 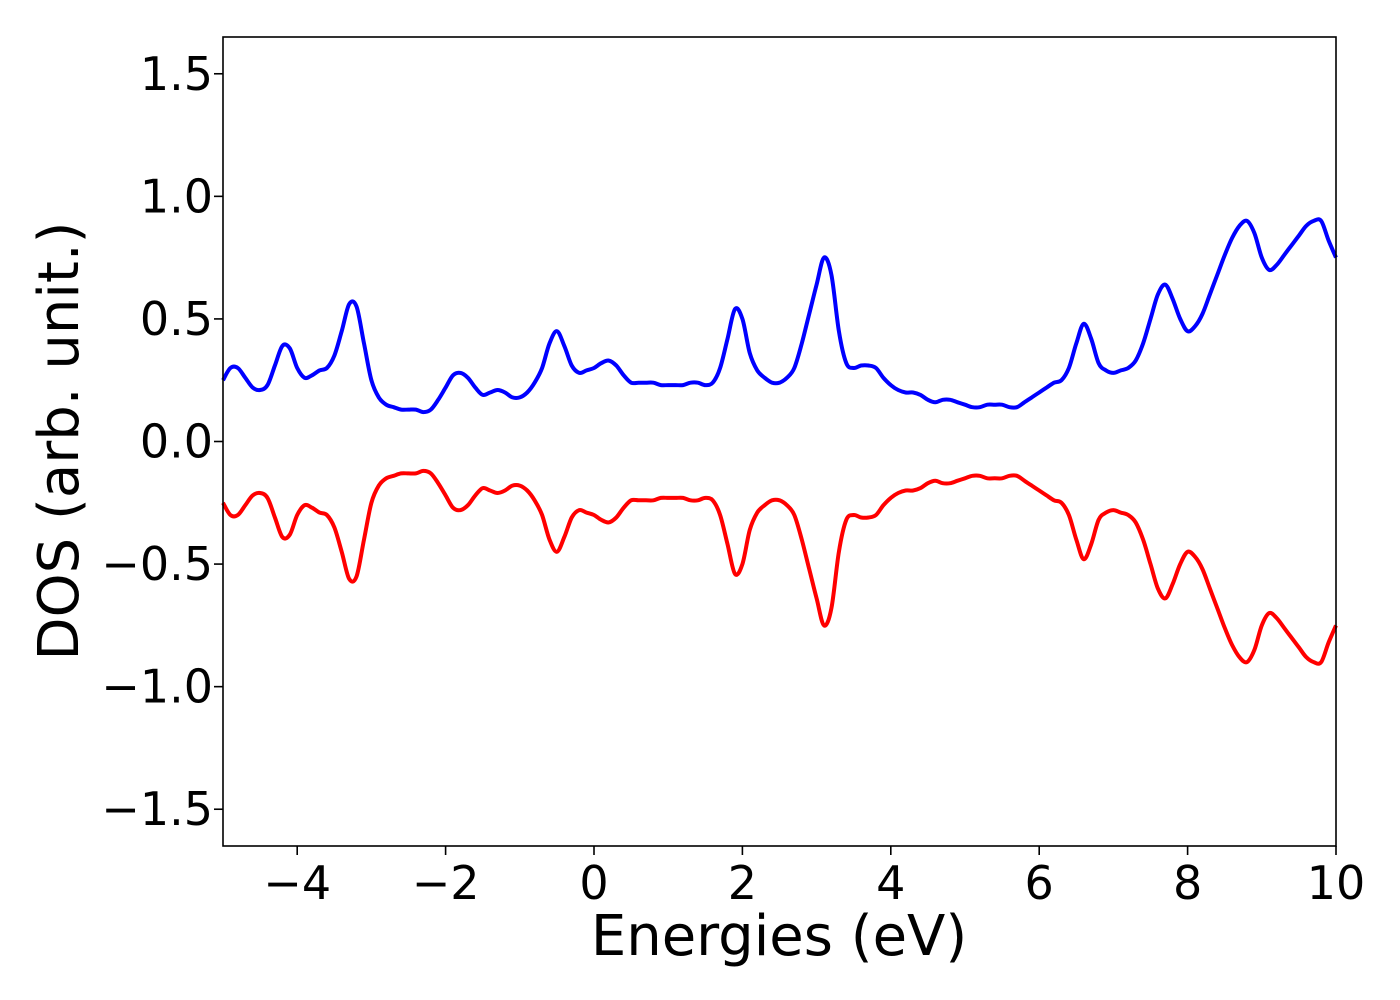 I want to click on y-tick-label: −1.5, so click(x=157, y=809).